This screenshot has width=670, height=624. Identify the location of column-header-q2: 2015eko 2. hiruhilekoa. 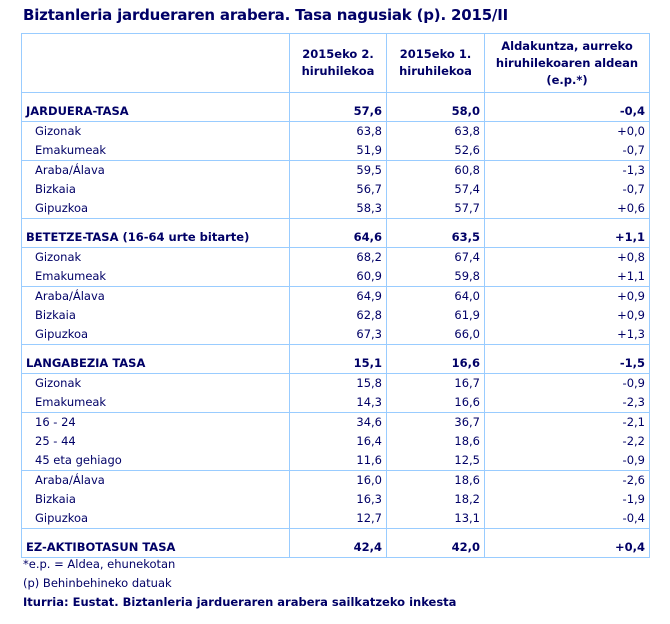
(338, 63).